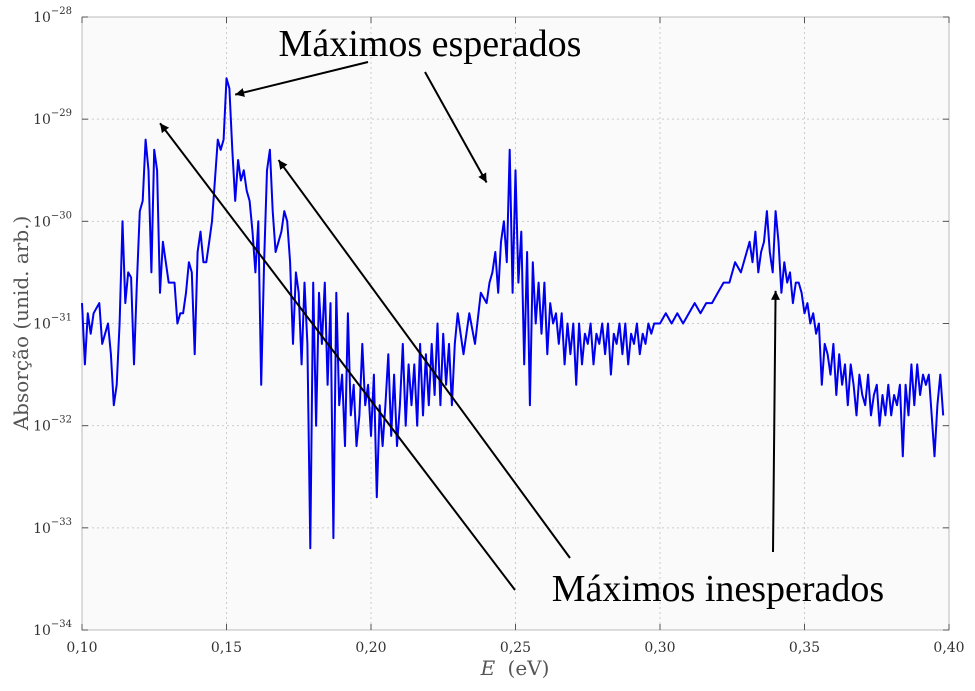  I want to click on annotation-label: Máximos inesperados, so click(718, 589).